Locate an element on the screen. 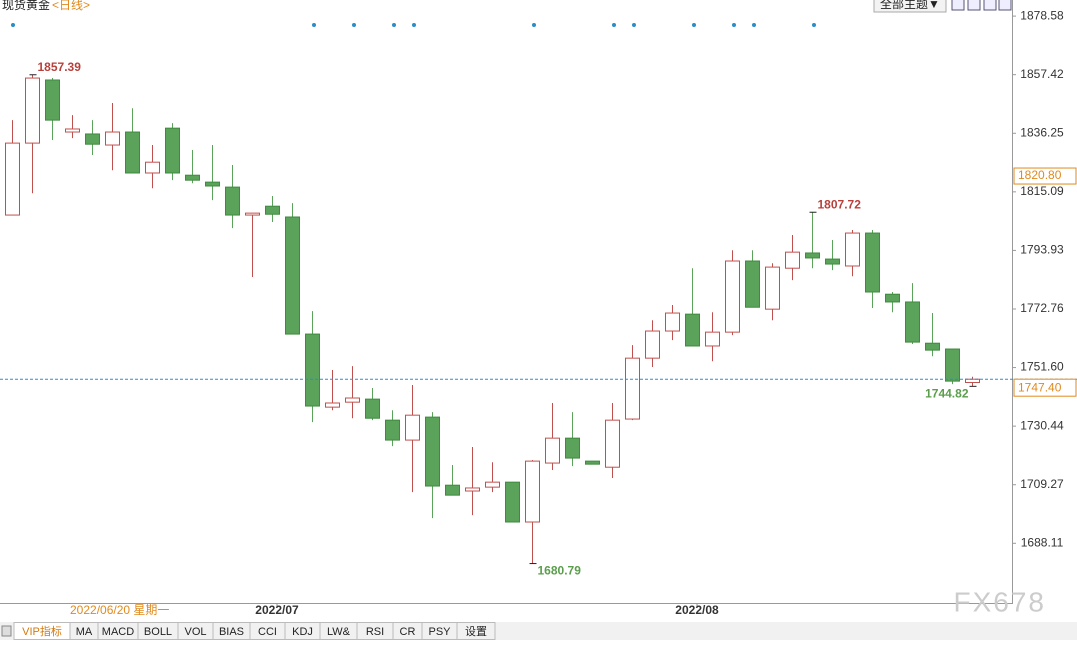  indicator-tab-label: RSI is located at coordinates (375, 632).